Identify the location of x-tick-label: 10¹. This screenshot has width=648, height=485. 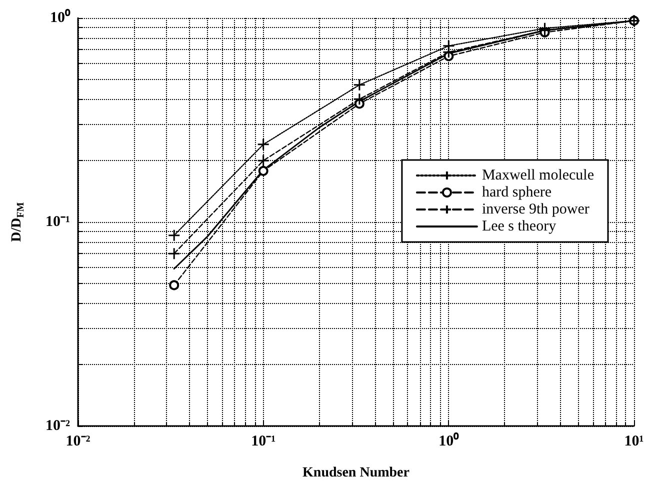
(634, 442).